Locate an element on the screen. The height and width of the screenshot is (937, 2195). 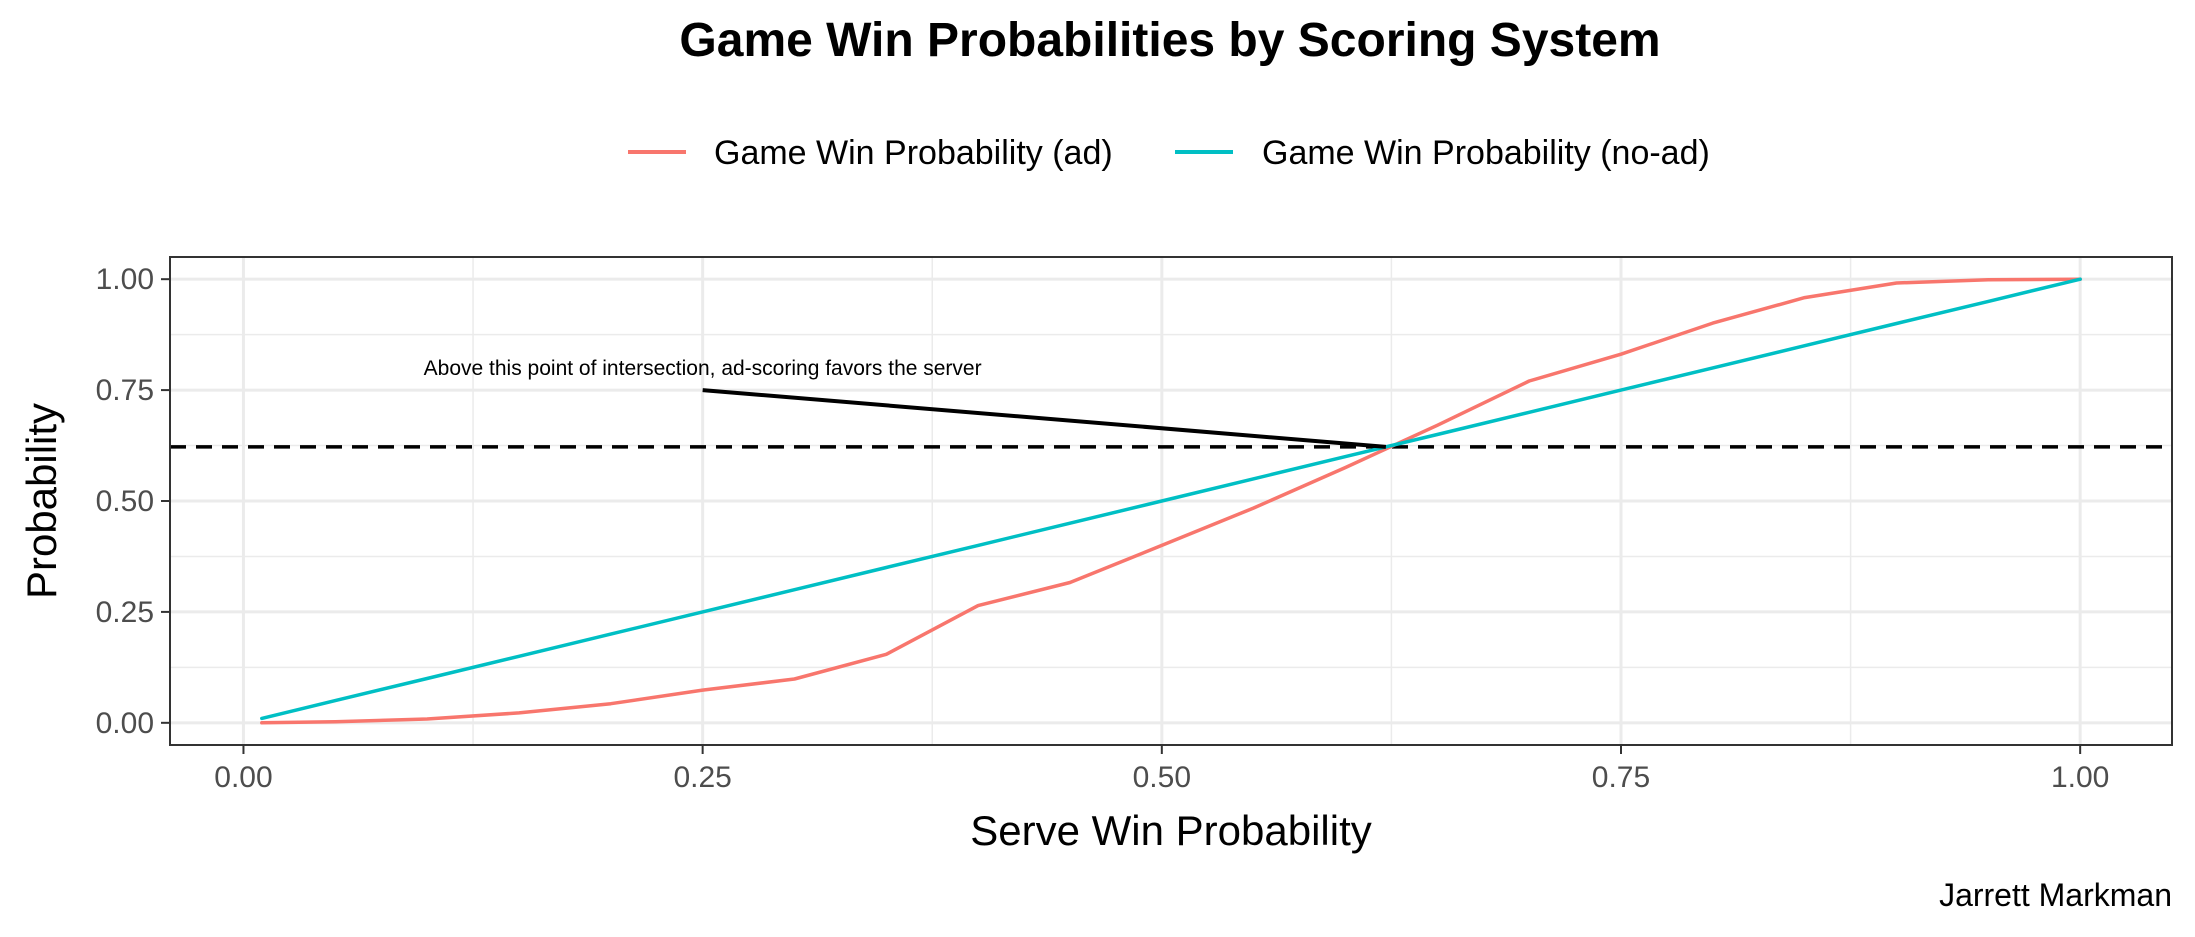
x-axis: 0.00 0.25 0.50 0.75 1.00 is located at coordinates (1161, 769).